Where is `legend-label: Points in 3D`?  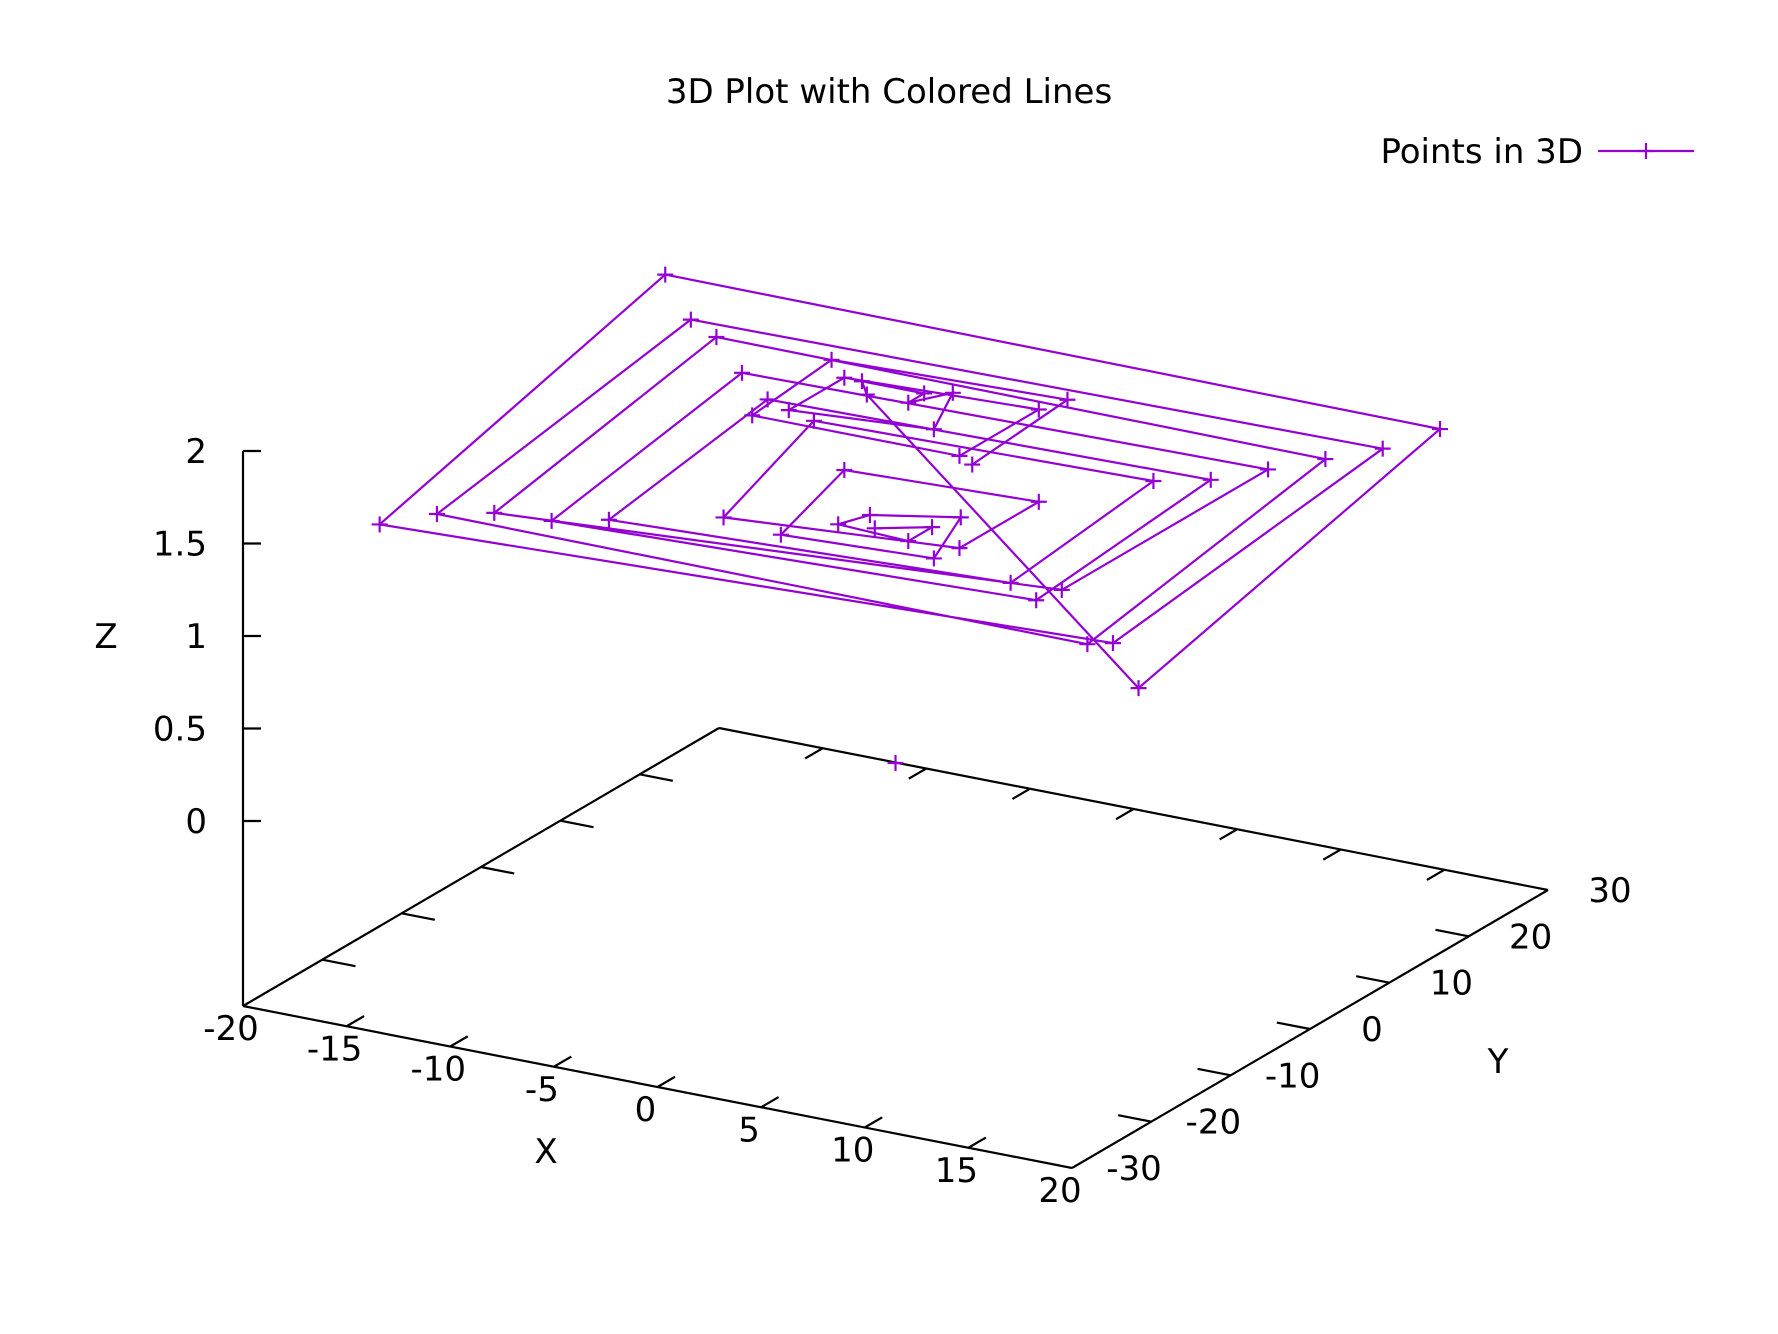 legend-label: Points in 3D is located at coordinates (1481, 152).